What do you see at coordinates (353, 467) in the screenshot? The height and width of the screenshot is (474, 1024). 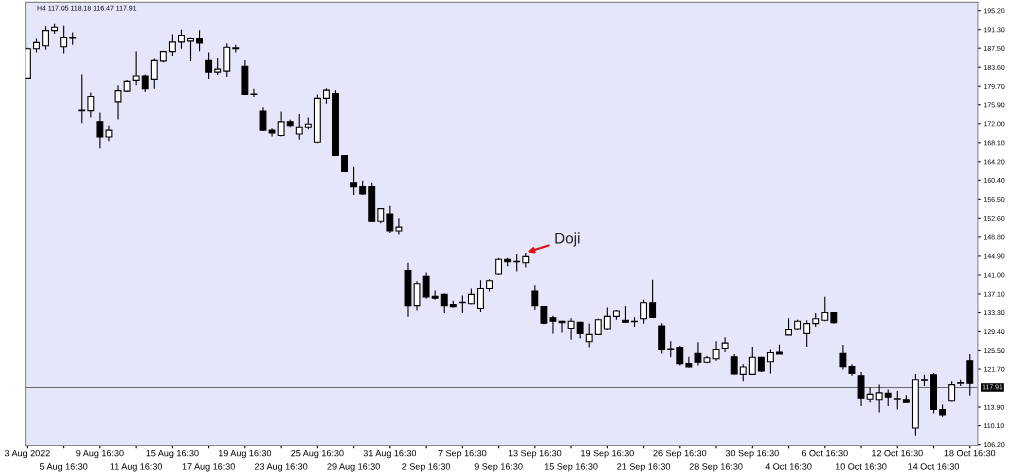 I see `x-tick-label: 29 Aug 16:30` at bounding box center [353, 467].